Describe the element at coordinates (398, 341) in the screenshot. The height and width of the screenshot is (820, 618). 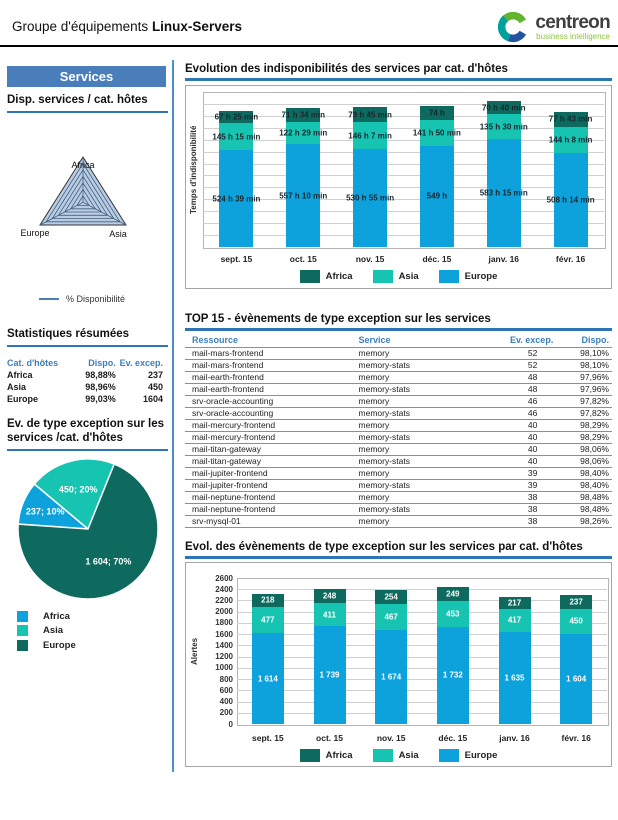
I see `table-header-row: Ressource Service Ev. excep. Dispo.` at that location.